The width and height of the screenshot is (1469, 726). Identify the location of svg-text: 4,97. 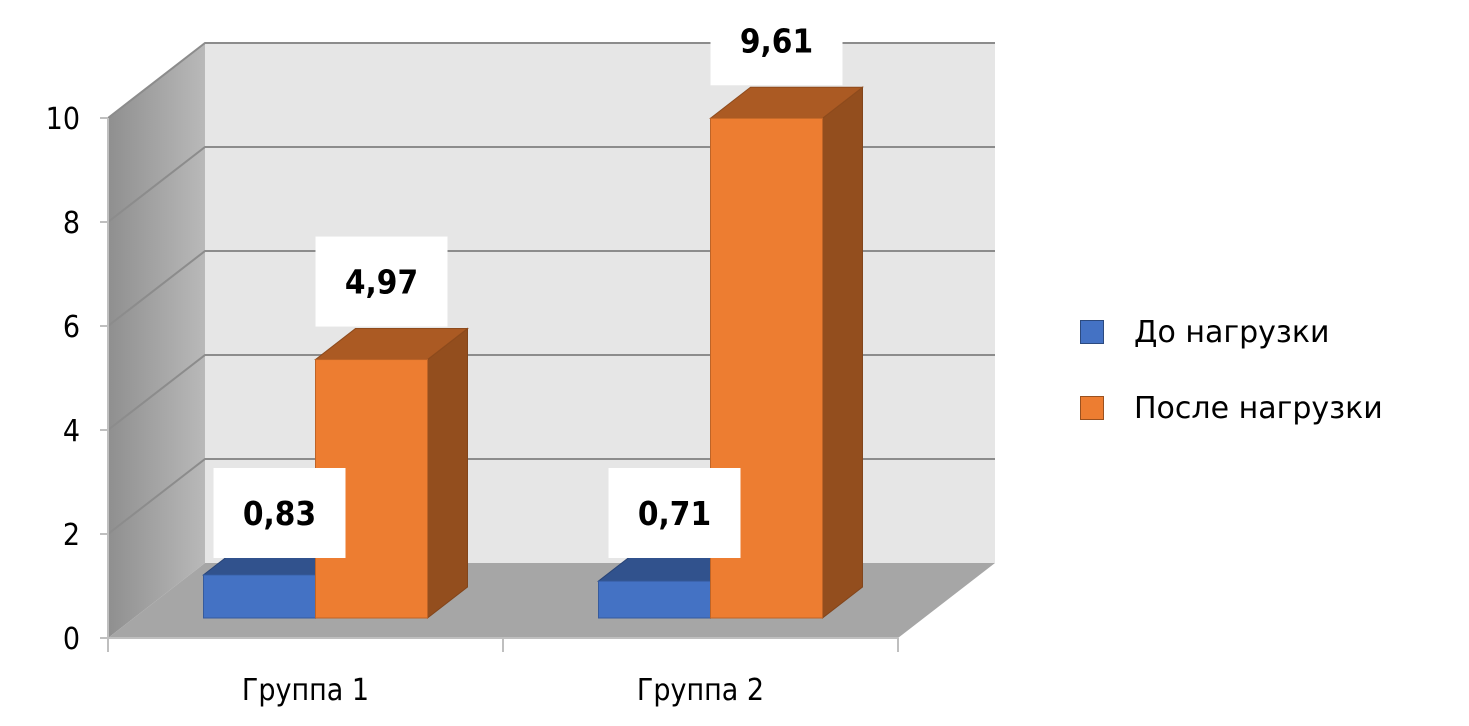
(381, 282).